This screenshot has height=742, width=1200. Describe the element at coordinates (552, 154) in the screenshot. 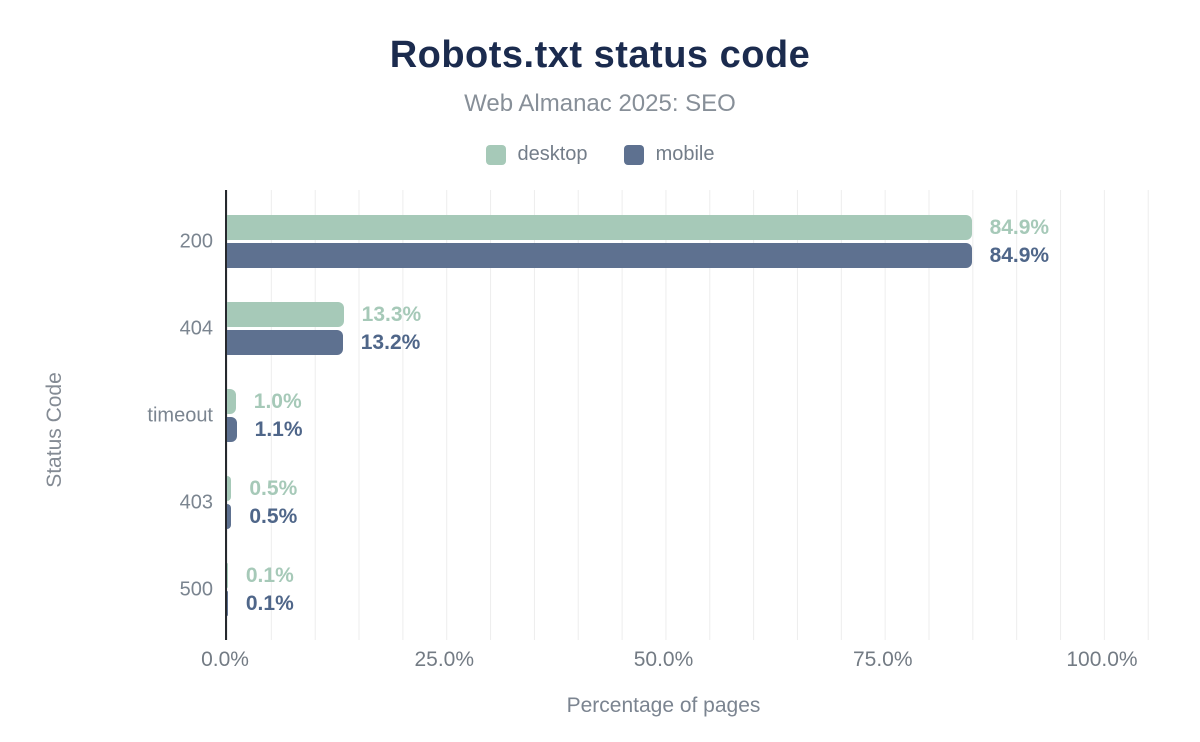

I see `legend-label-desktop: desktop` at that location.